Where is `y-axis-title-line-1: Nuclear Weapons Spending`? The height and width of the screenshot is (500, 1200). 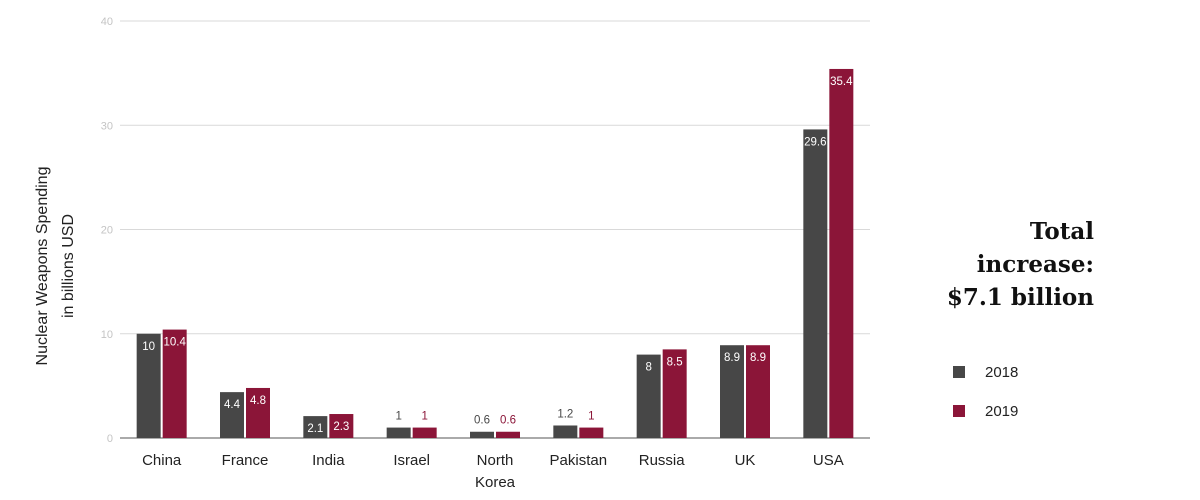 y-axis-title-line-1: Nuclear Weapons Spending is located at coordinates (42, 266).